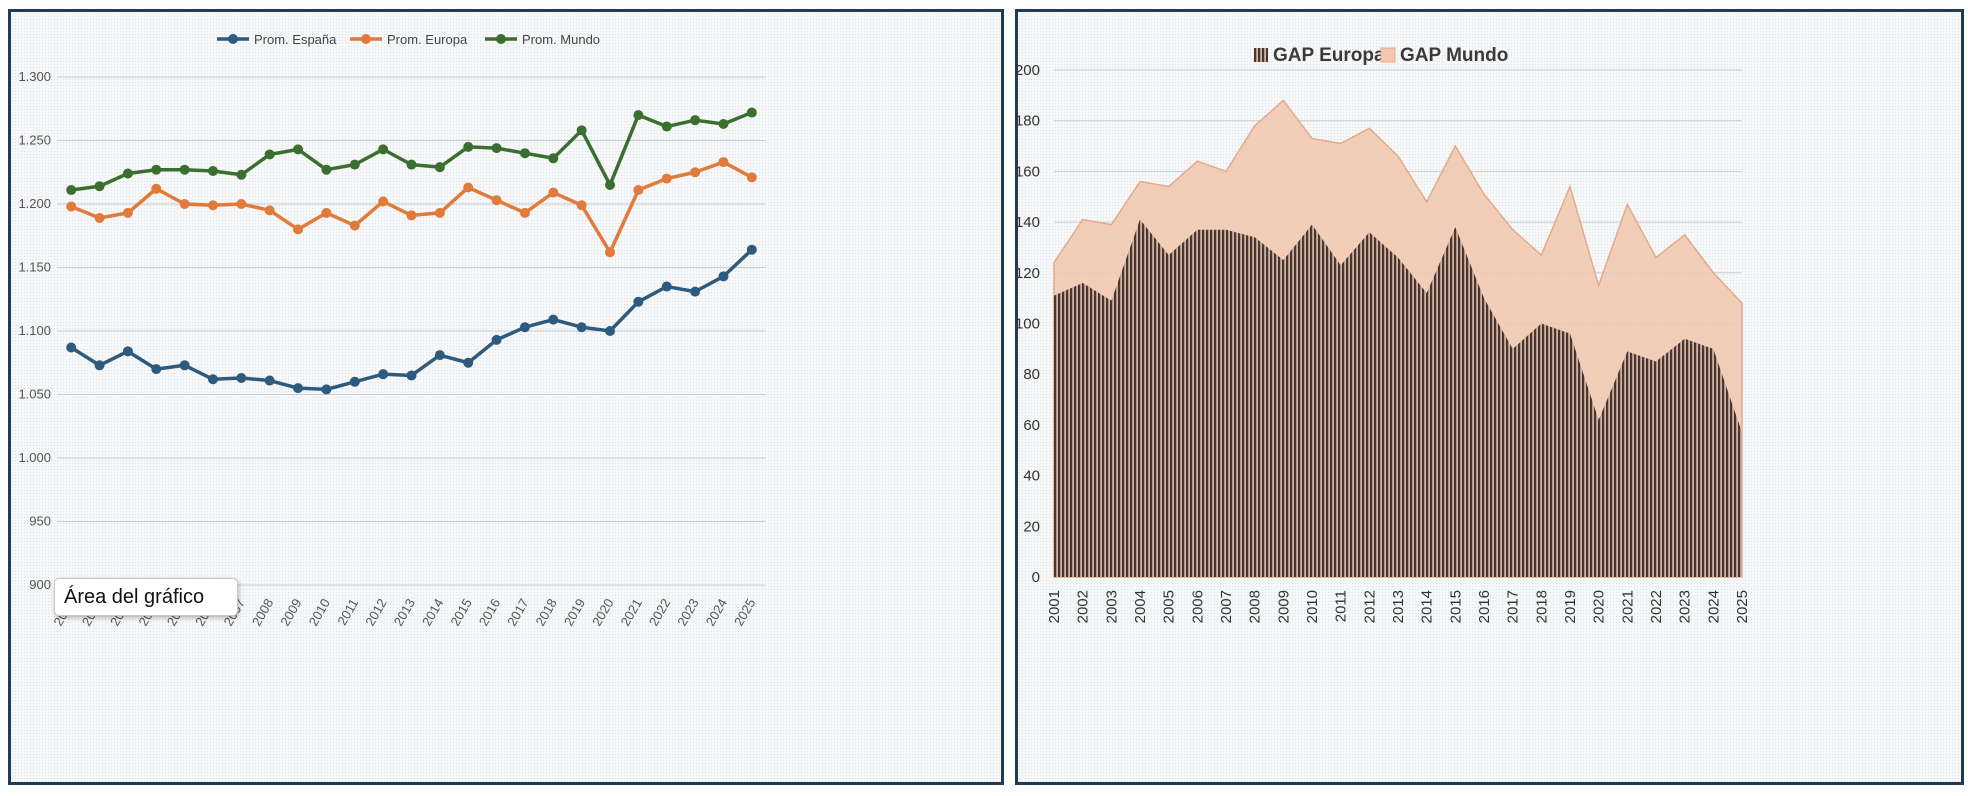  What do you see at coordinates (1027, 222) in the screenshot?
I see `y-tick-label: 140` at bounding box center [1027, 222].